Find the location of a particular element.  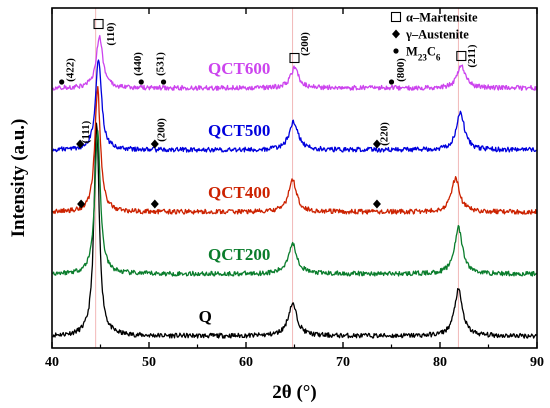

peak-label-7: (111) is located at coordinates (86, 131).